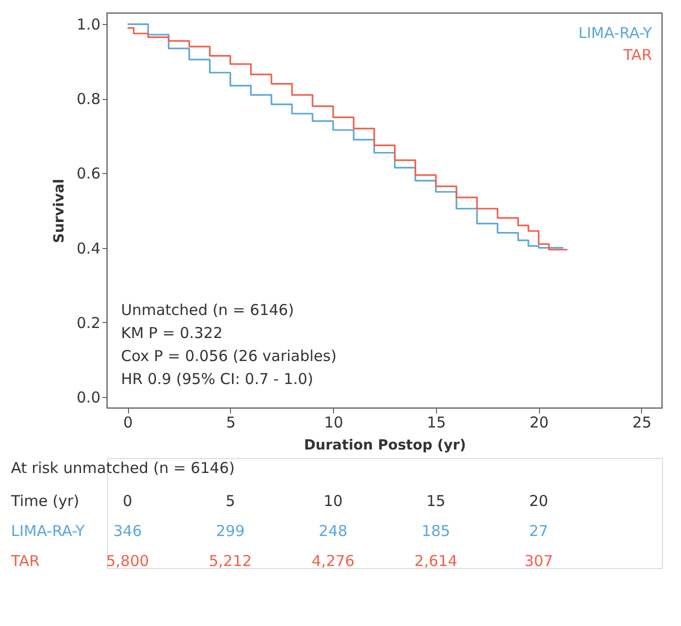  What do you see at coordinates (538, 501) in the screenshot?
I see `text: 20` at bounding box center [538, 501].